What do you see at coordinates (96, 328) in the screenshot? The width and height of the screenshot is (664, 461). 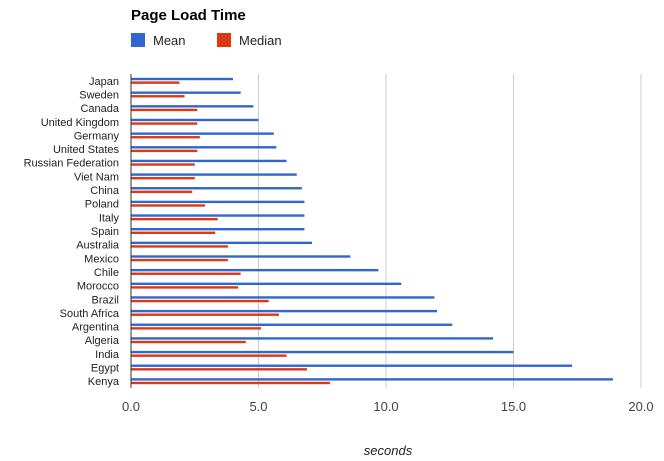 I see `category-label: Argentina` at bounding box center [96, 328].